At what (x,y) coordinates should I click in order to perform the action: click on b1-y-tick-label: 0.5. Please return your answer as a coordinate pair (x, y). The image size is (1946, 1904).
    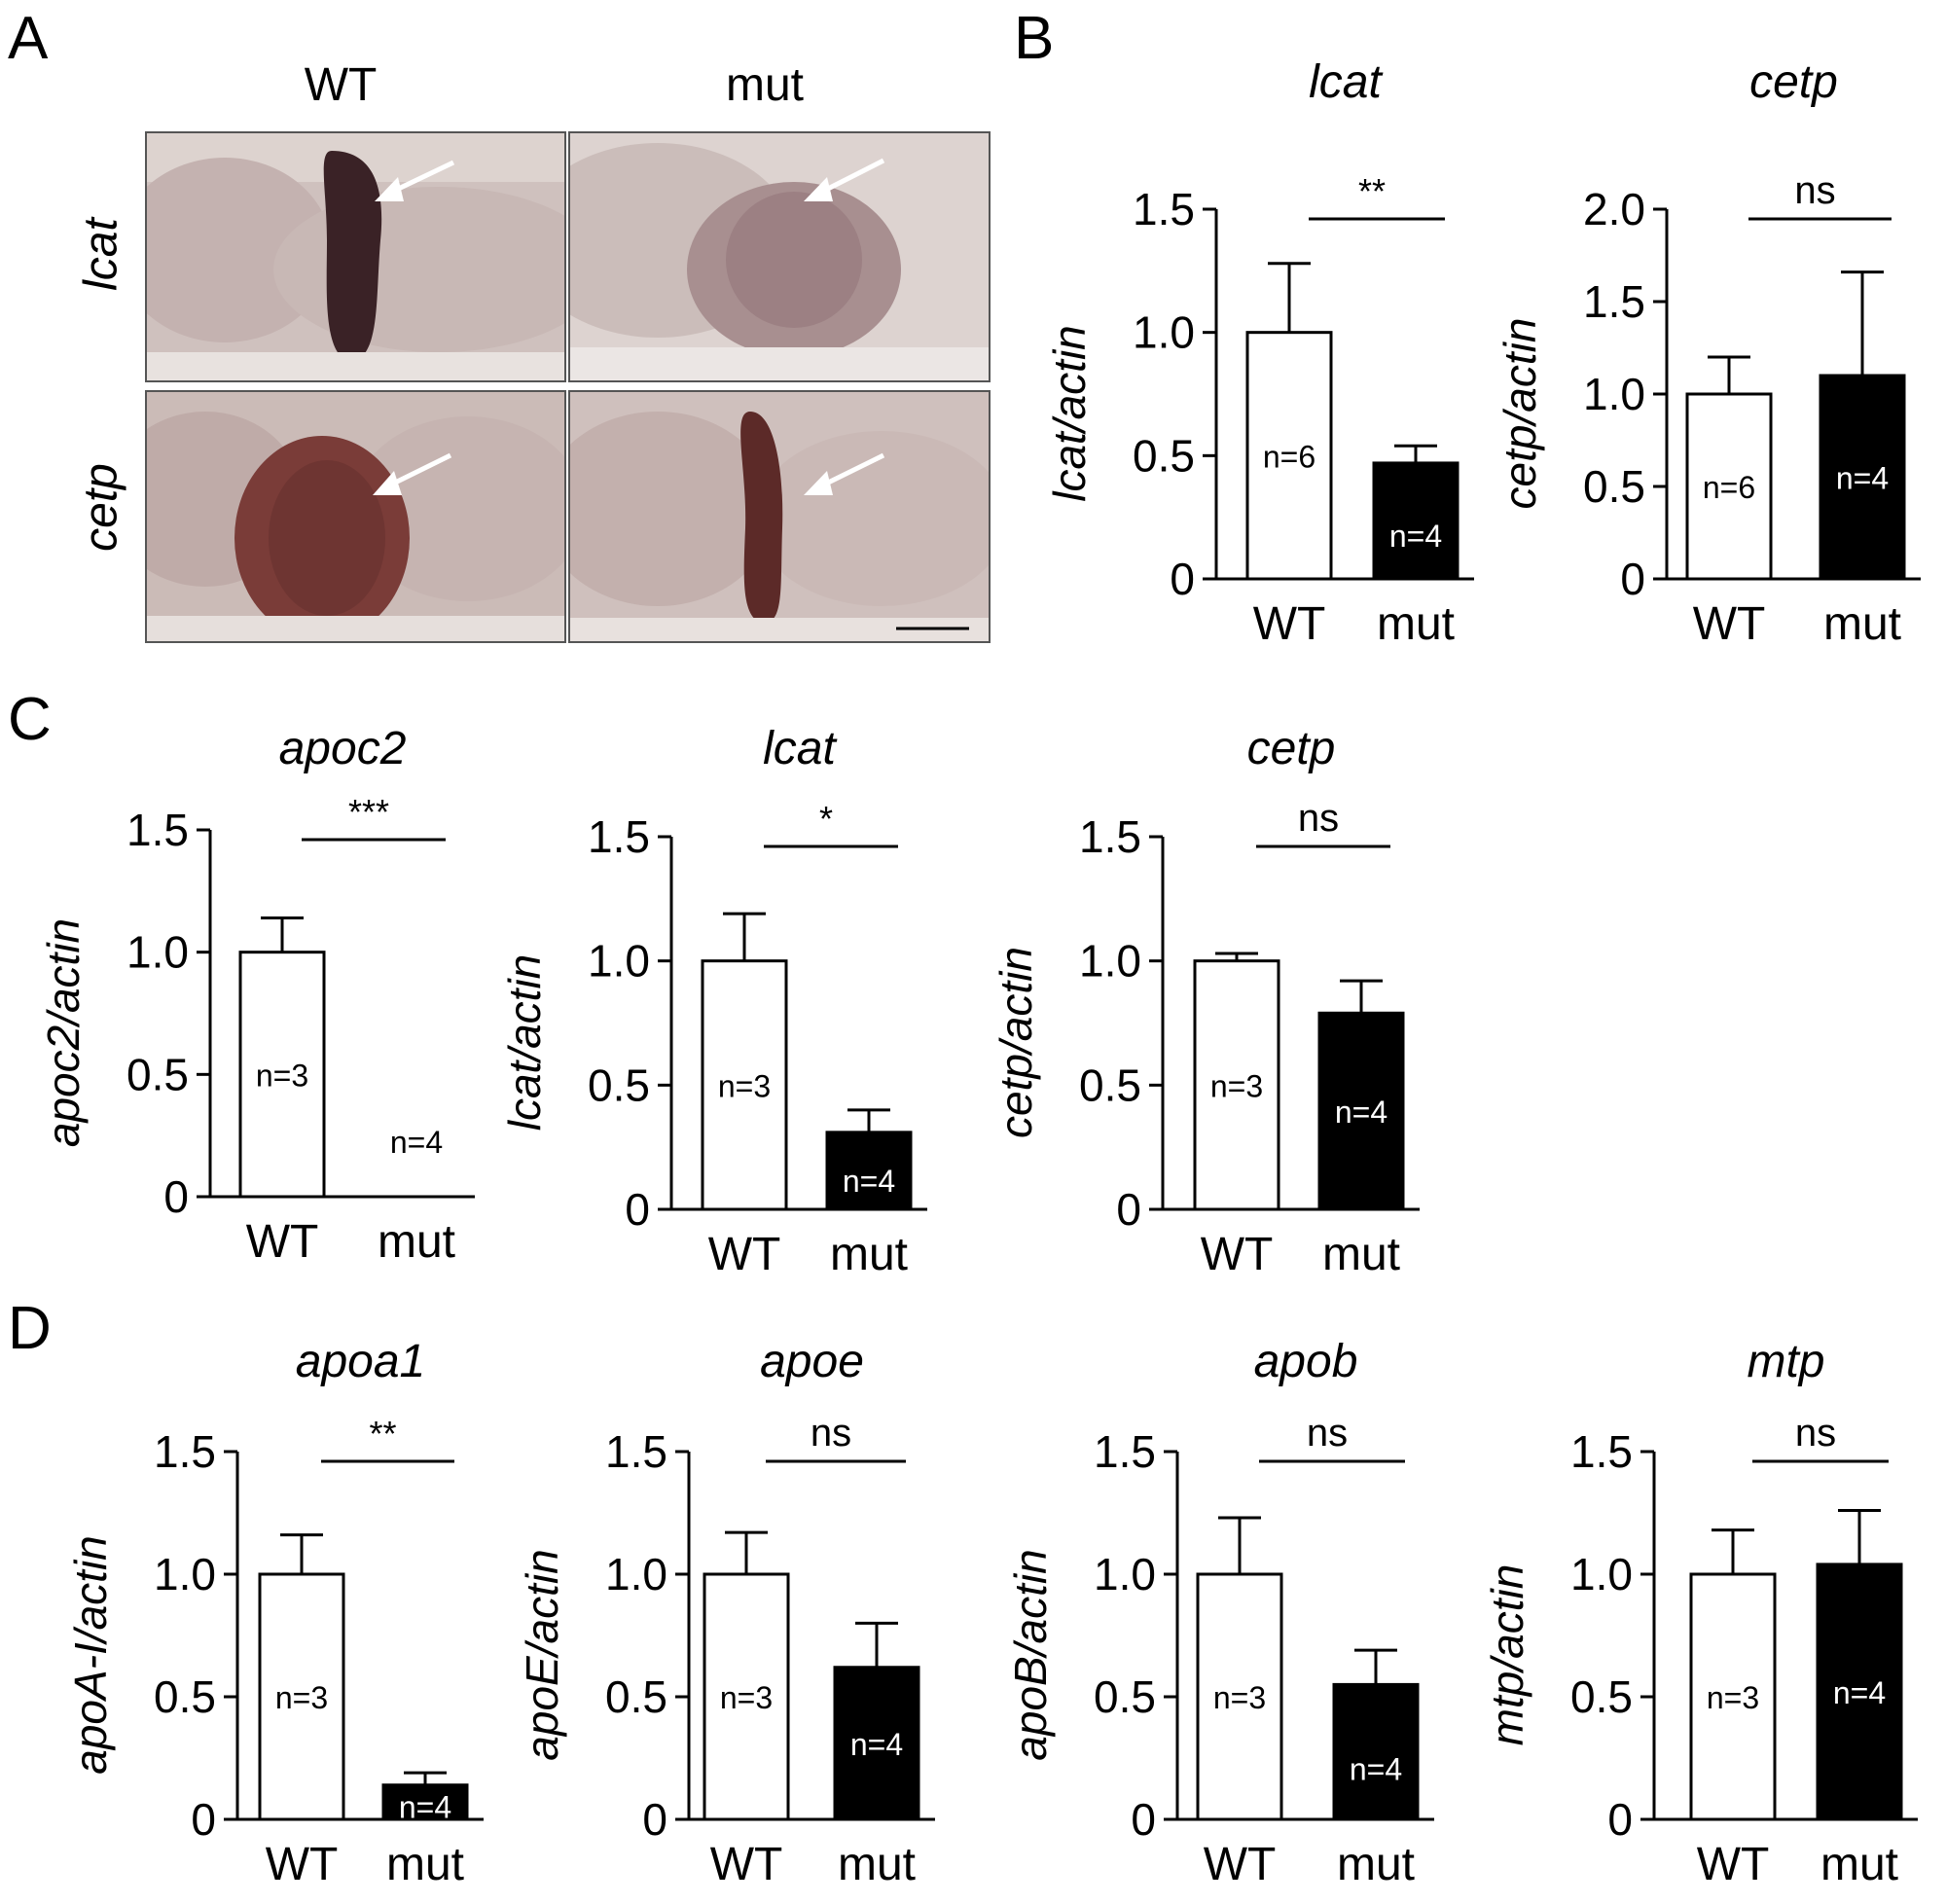
    Looking at the image, I should click on (1164, 455).